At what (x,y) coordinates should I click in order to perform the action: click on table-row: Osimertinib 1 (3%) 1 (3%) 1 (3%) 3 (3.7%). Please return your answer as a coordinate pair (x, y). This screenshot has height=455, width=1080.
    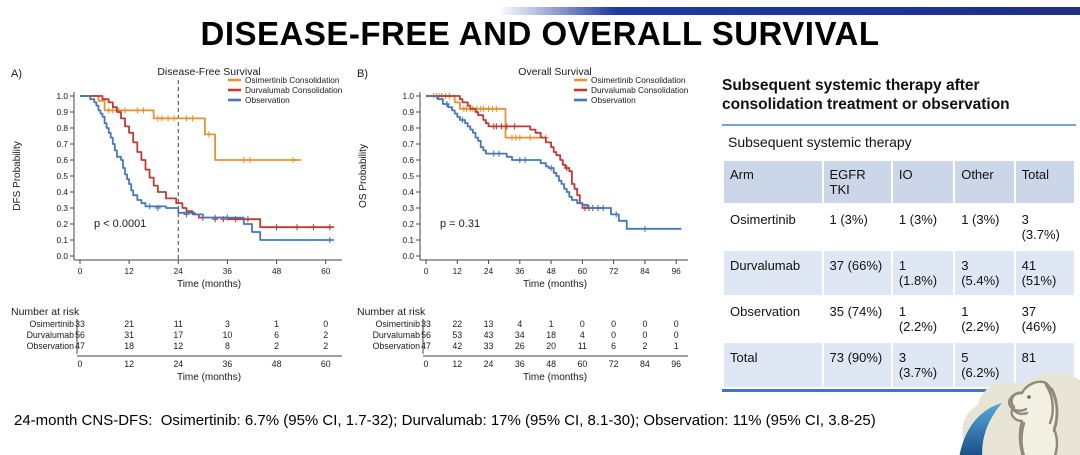
    Looking at the image, I should click on (899, 226).